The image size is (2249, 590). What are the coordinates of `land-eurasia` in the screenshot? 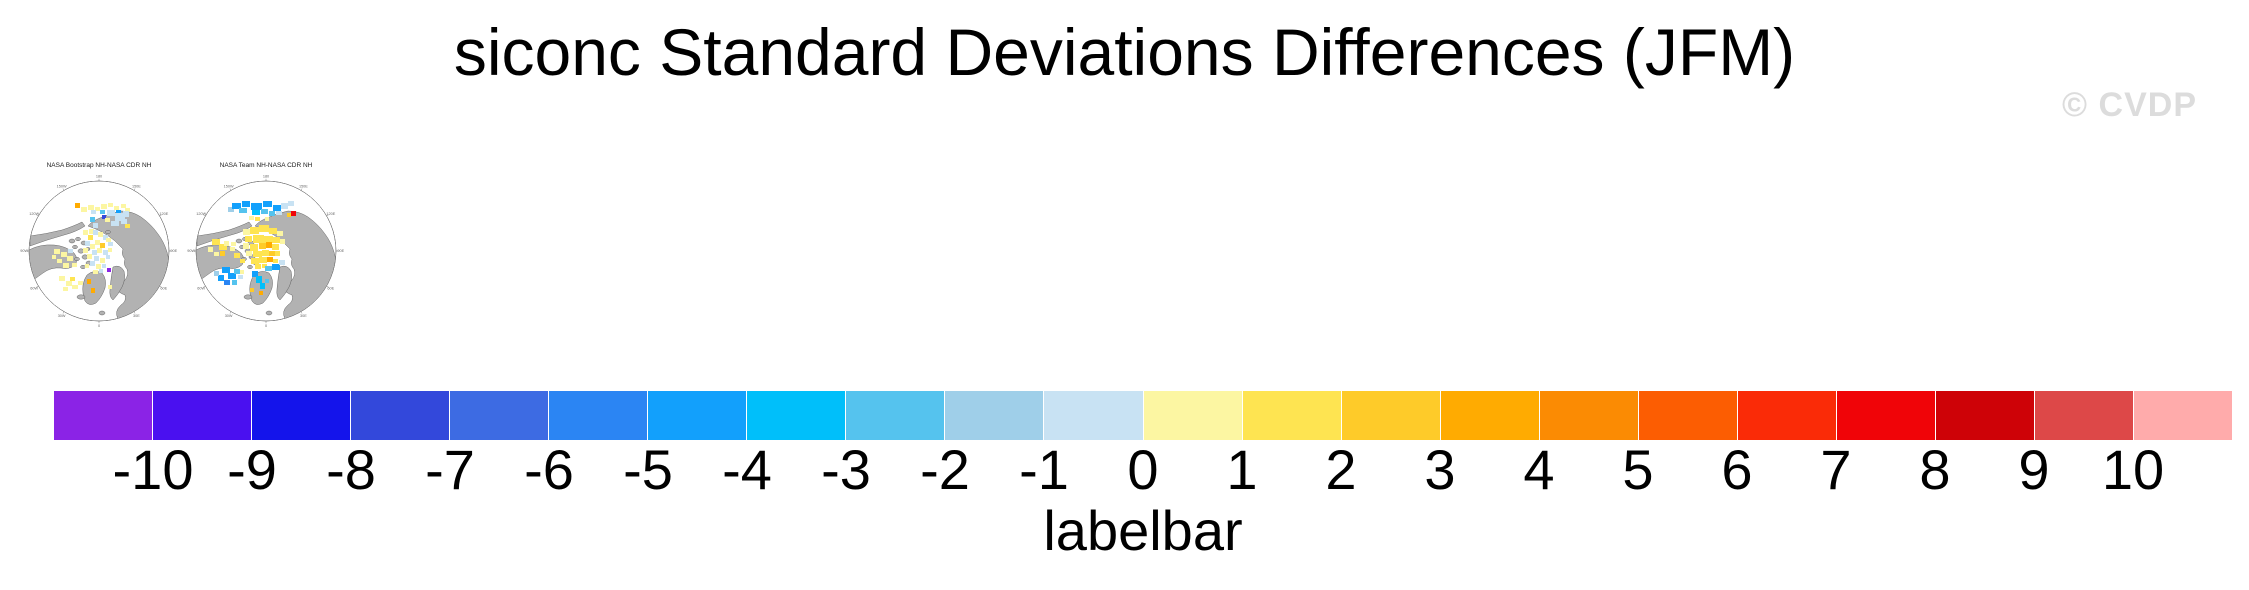 It's located at (128, 265).